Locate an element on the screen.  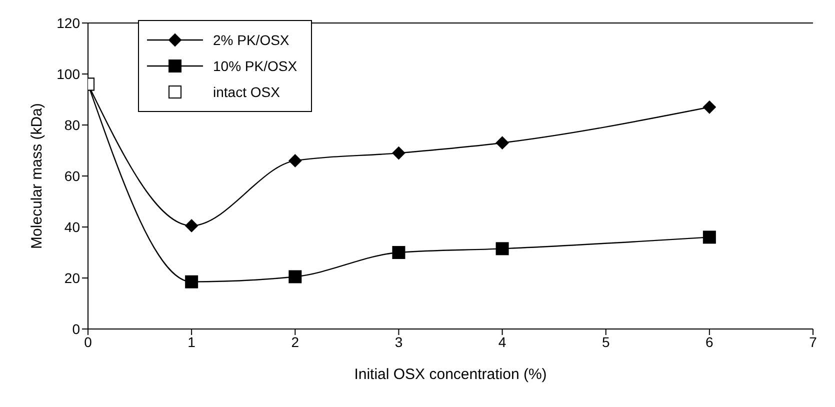
x-tick-label: 7 is located at coordinates (813, 342).